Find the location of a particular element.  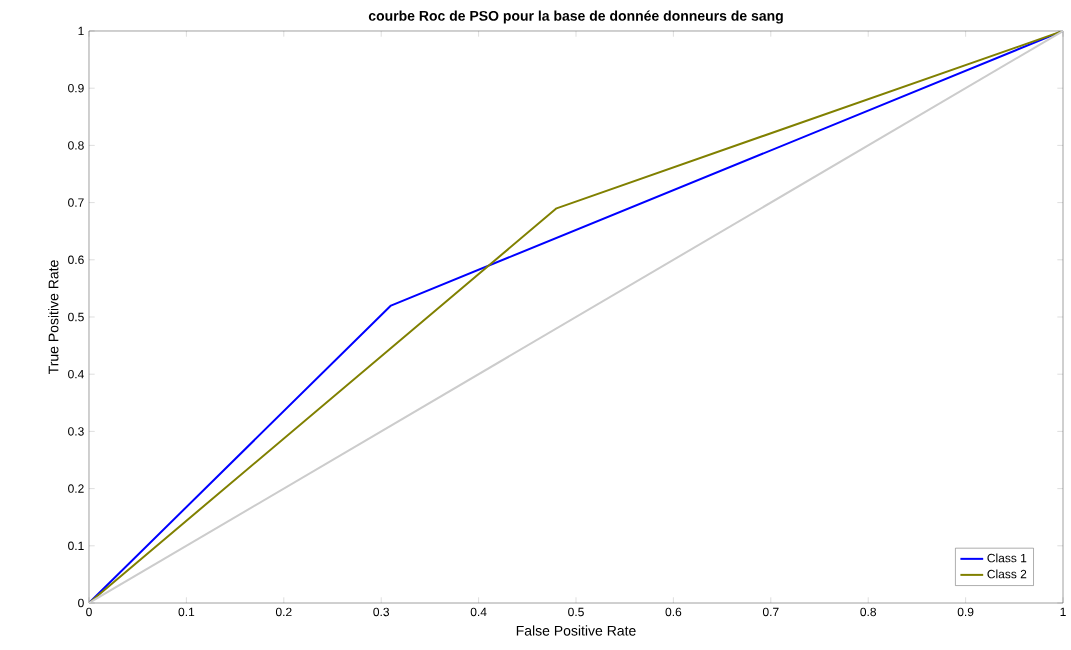

y-tick-label: 0.1 is located at coordinates (76, 546).